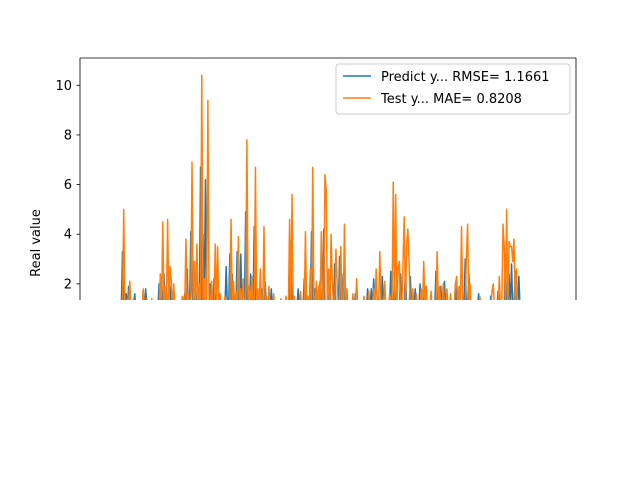 Image resolution: width=640 pixels, height=484 pixels. What do you see at coordinates (465, 77) in the screenshot?
I see `legend-label-predict: Predict y... RMSE= 1.1661` at bounding box center [465, 77].